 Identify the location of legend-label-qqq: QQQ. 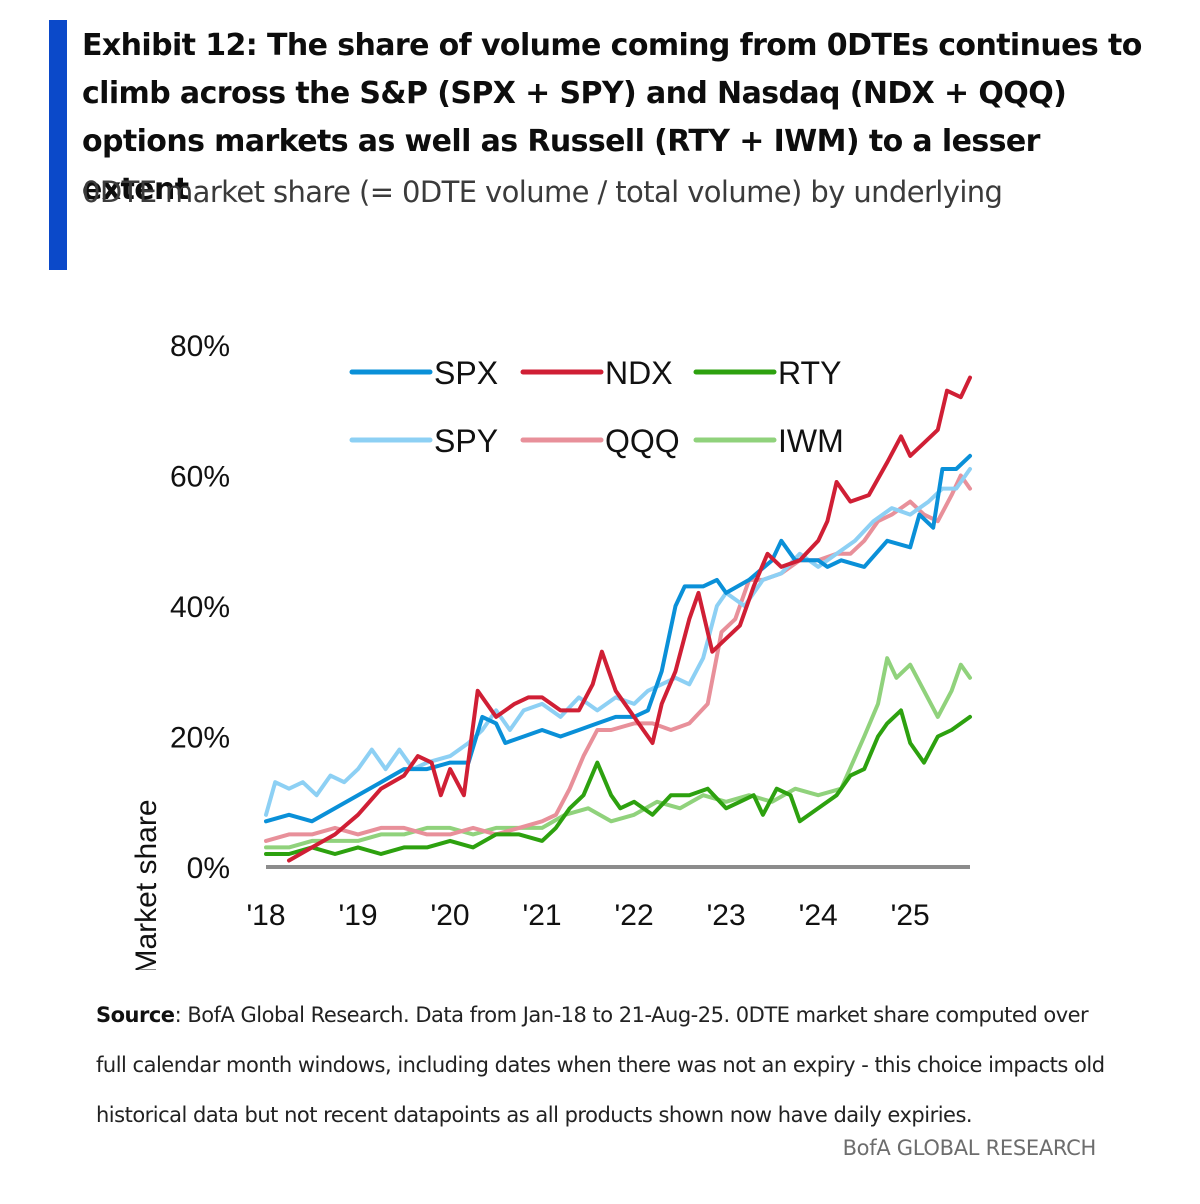
(642, 441).